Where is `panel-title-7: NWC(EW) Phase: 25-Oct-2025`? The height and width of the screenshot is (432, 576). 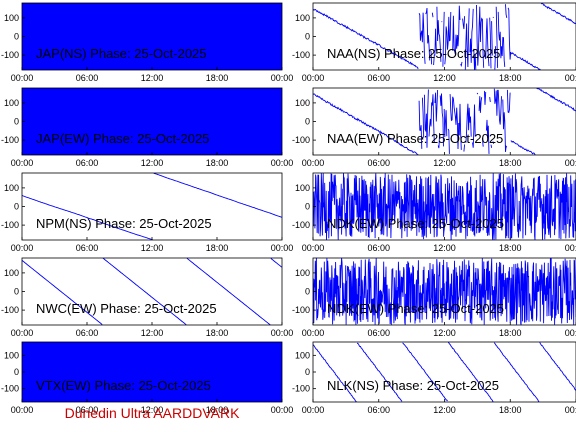 panel-title-7: NWC(EW) Phase: 25-Oct-2025 is located at coordinates (126, 308).